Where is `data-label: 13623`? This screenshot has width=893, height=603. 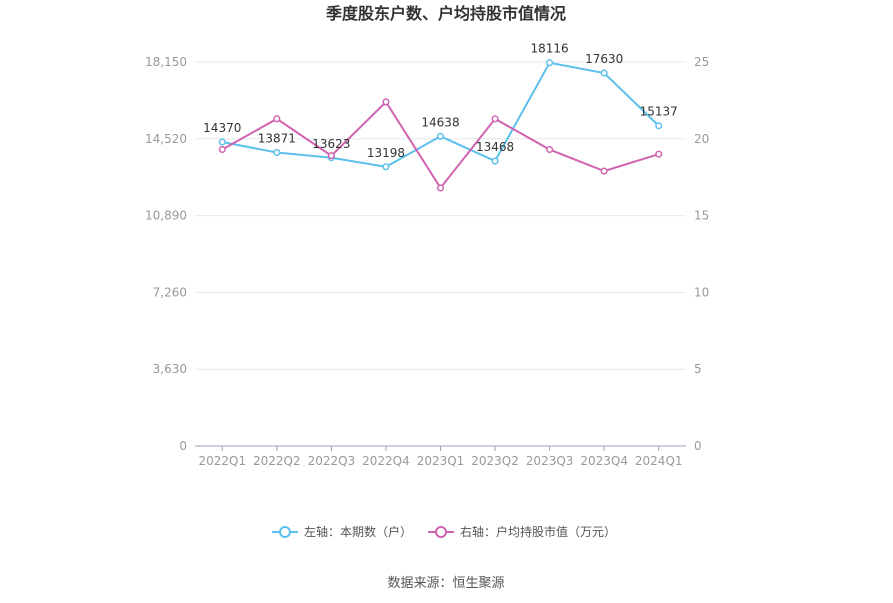
data-label: 13623 is located at coordinates (331, 144).